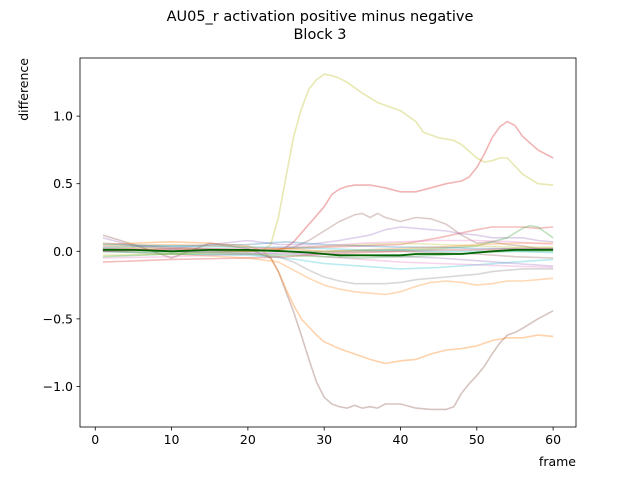 The image size is (640, 480). I want to click on x-tick-label: 0, so click(95, 439).